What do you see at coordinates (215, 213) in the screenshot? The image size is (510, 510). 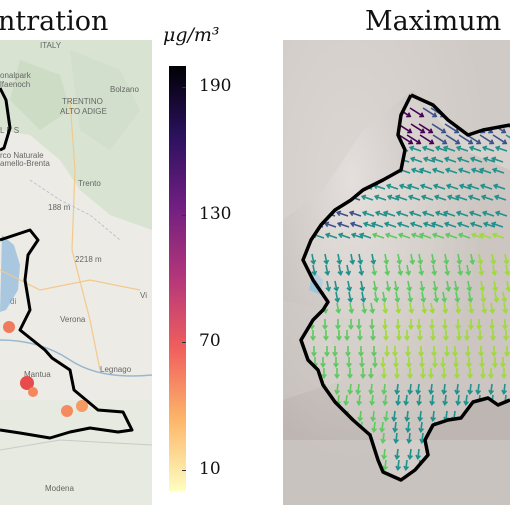 I see `colorbar-tick-label: 130` at bounding box center [215, 213].